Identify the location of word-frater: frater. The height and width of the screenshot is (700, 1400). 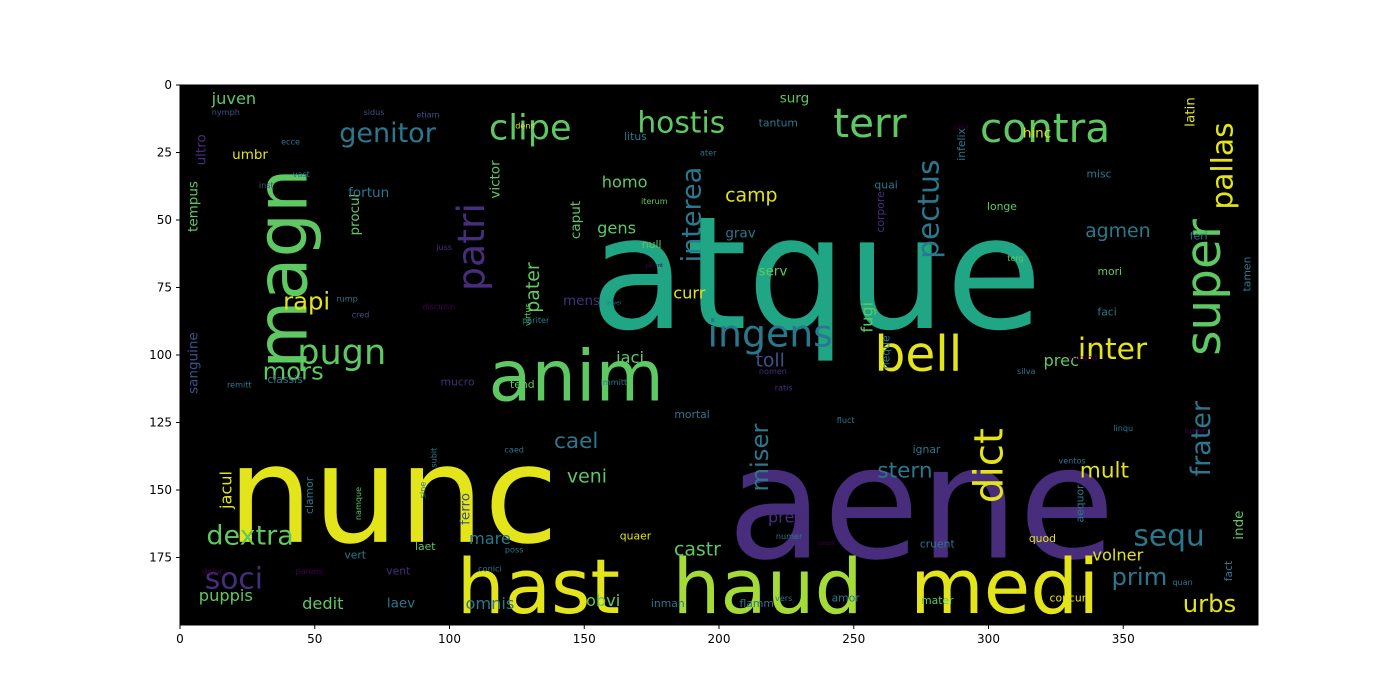
(1201, 438).